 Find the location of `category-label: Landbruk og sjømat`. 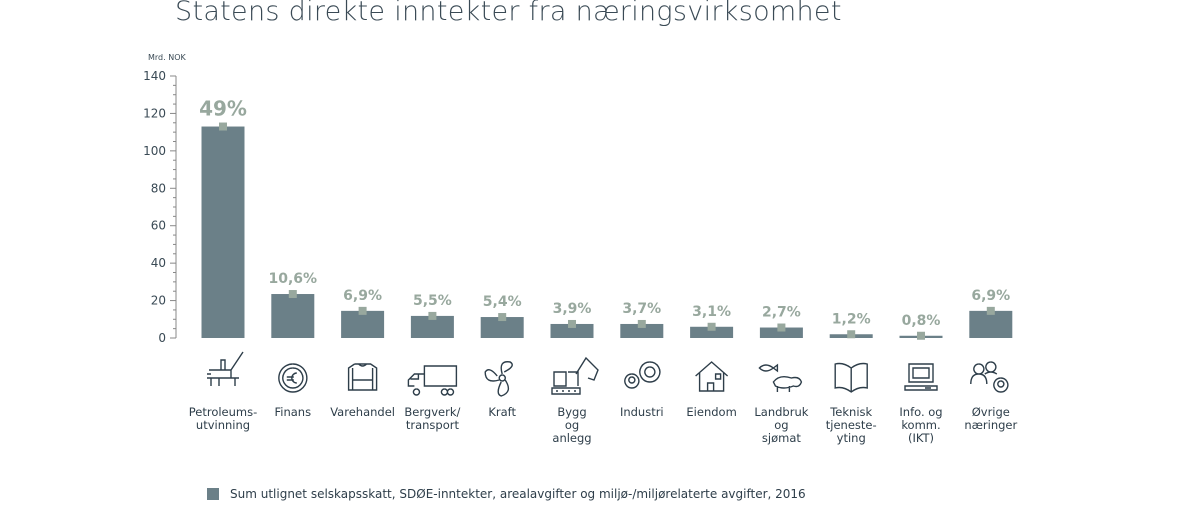

category-label: Landbruk og sjømat is located at coordinates (781, 425).